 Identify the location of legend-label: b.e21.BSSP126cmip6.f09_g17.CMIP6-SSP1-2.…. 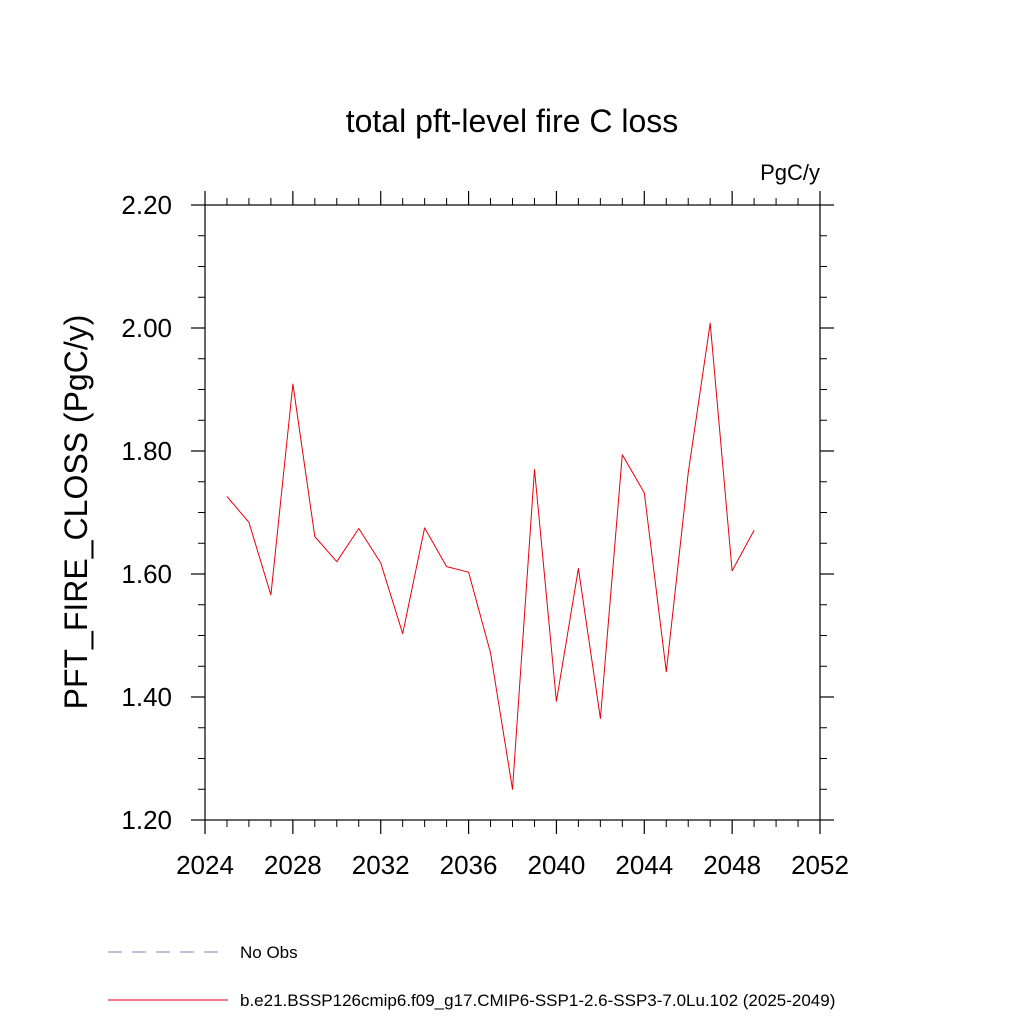
(537, 1000).